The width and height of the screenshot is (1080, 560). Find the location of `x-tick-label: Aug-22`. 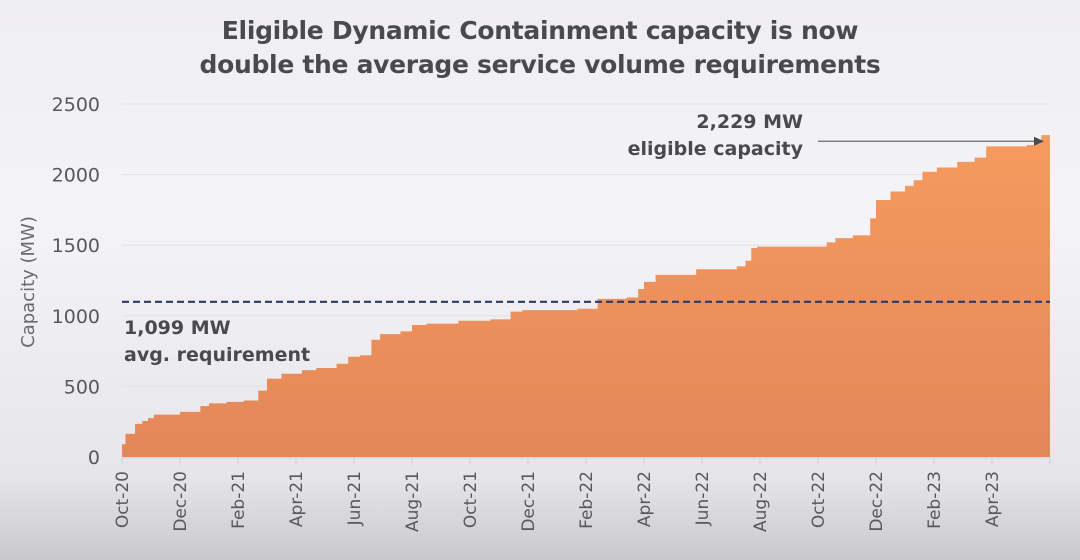

x-tick-label: Aug-22 is located at coordinates (761, 501).